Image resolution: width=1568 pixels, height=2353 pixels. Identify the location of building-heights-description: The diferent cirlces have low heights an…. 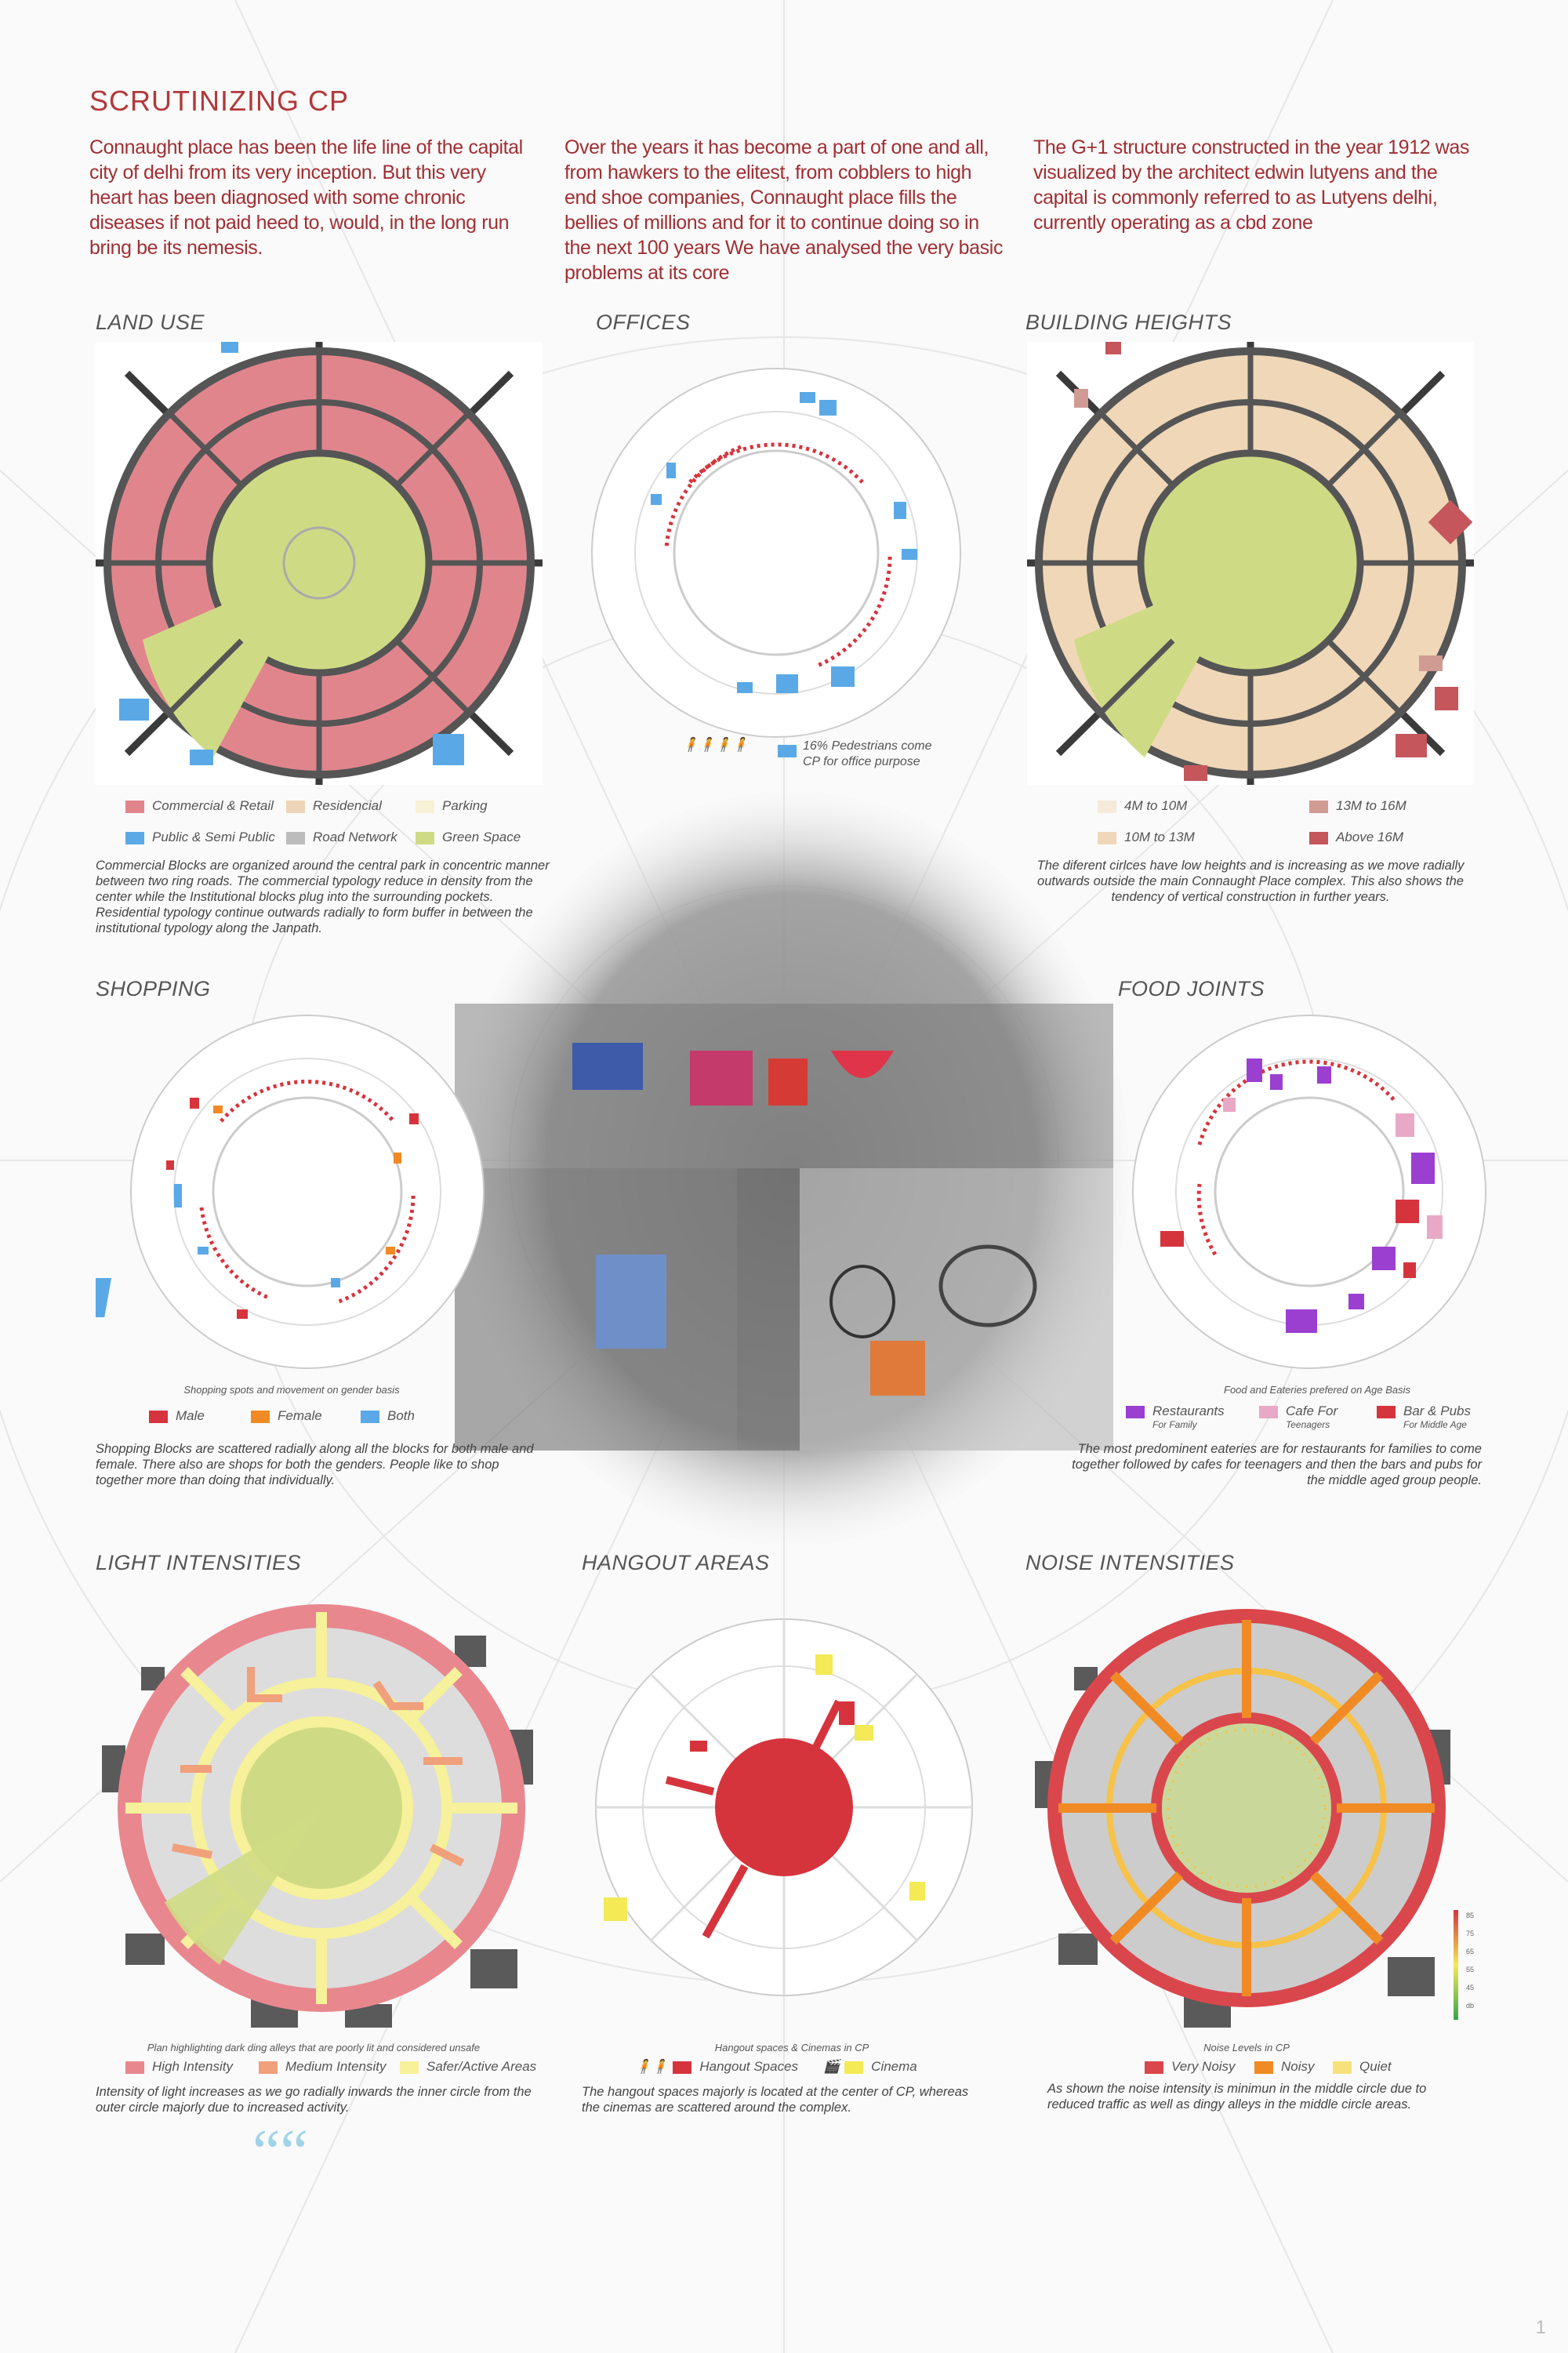
(1250, 882).